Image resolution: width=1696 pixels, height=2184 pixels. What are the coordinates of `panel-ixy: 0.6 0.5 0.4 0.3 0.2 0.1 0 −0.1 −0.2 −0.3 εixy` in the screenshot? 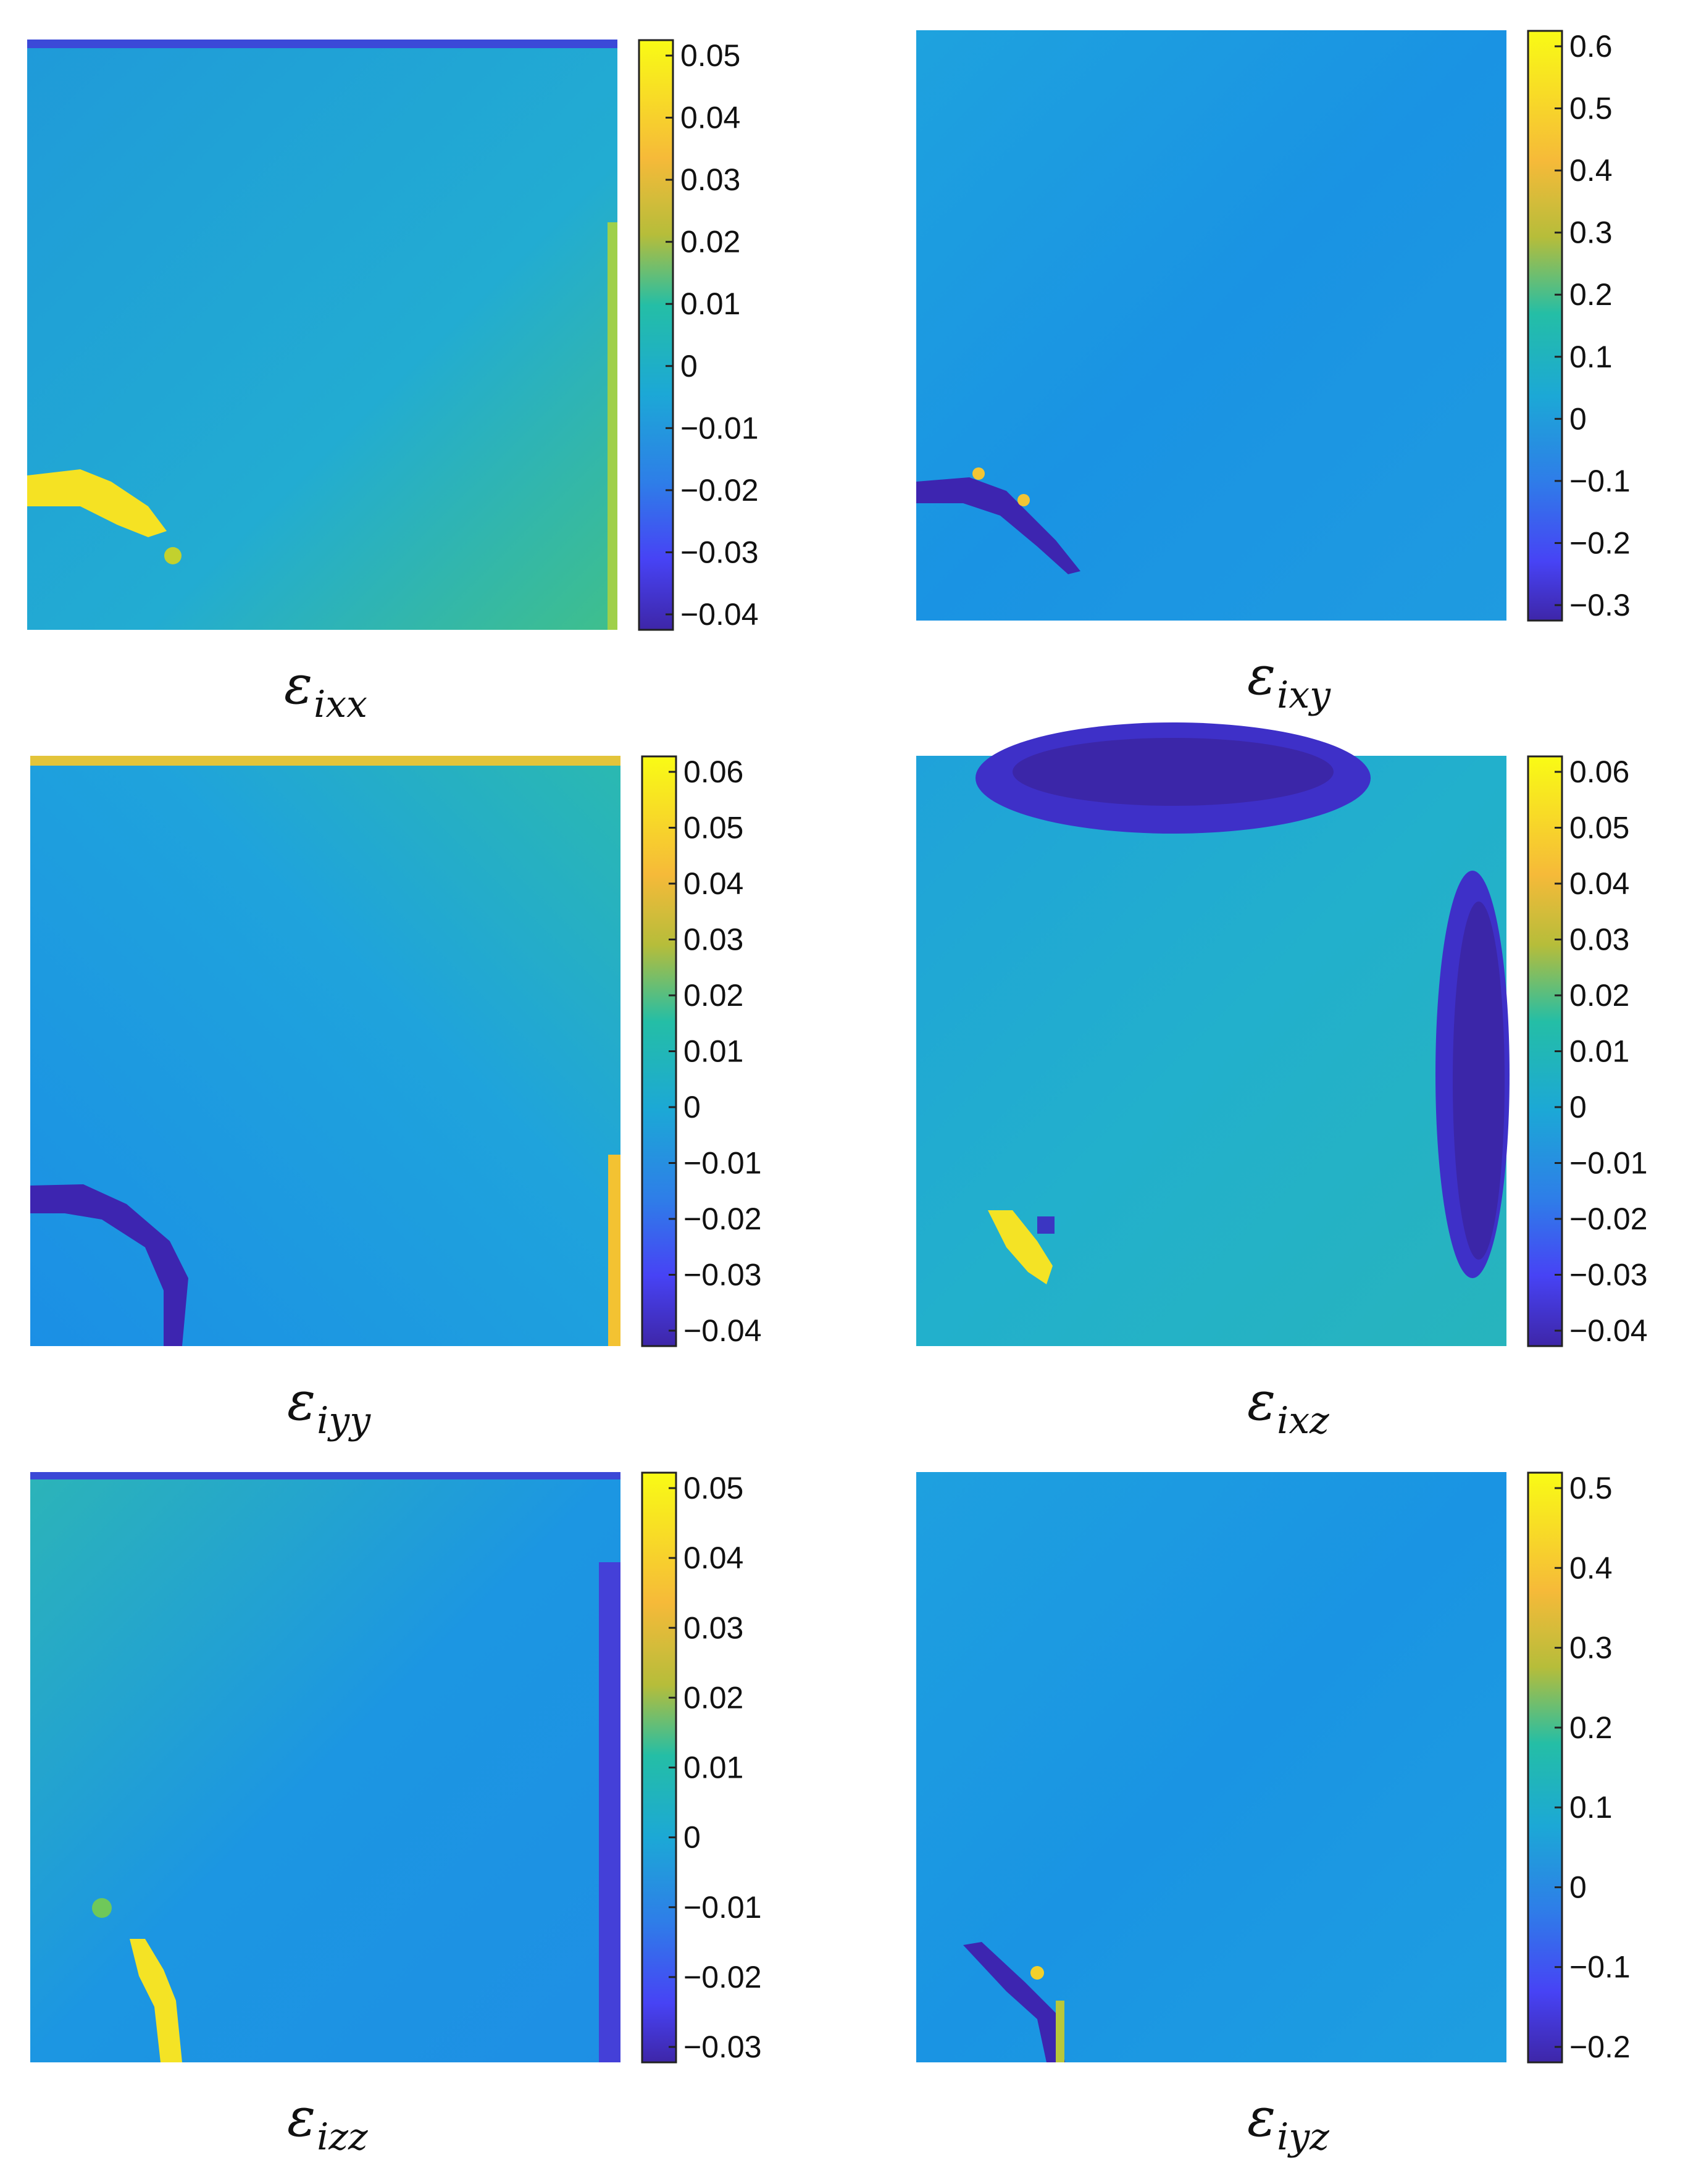 It's located at (1291, 373).